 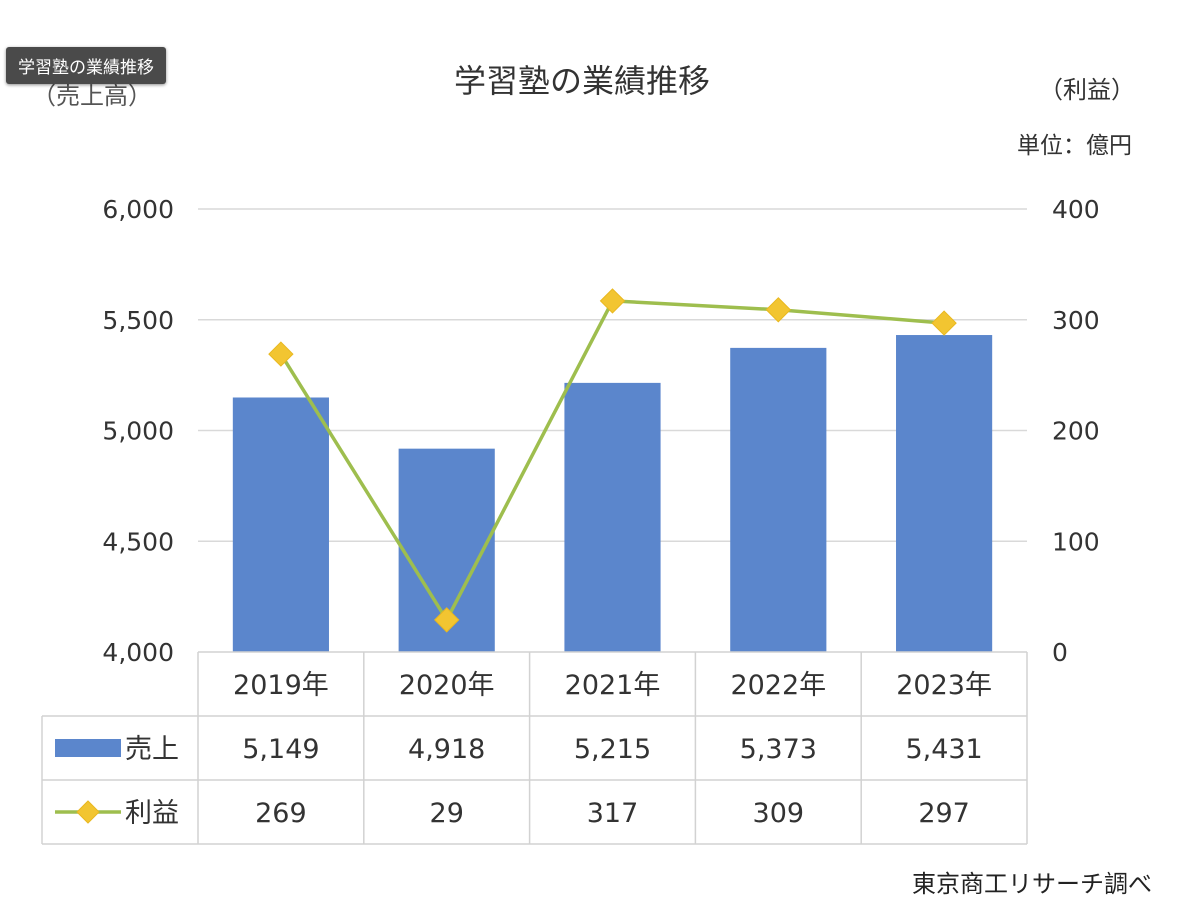 What do you see at coordinates (778, 749) in the screenshot?
I see `sales-value-label: 5,373` at bounding box center [778, 749].